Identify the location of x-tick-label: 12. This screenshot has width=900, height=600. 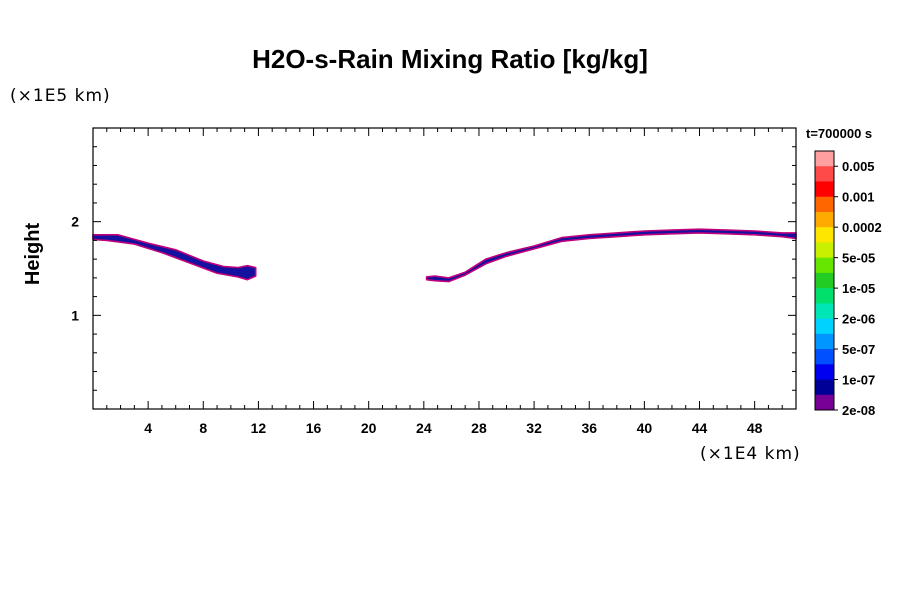
(259, 428).